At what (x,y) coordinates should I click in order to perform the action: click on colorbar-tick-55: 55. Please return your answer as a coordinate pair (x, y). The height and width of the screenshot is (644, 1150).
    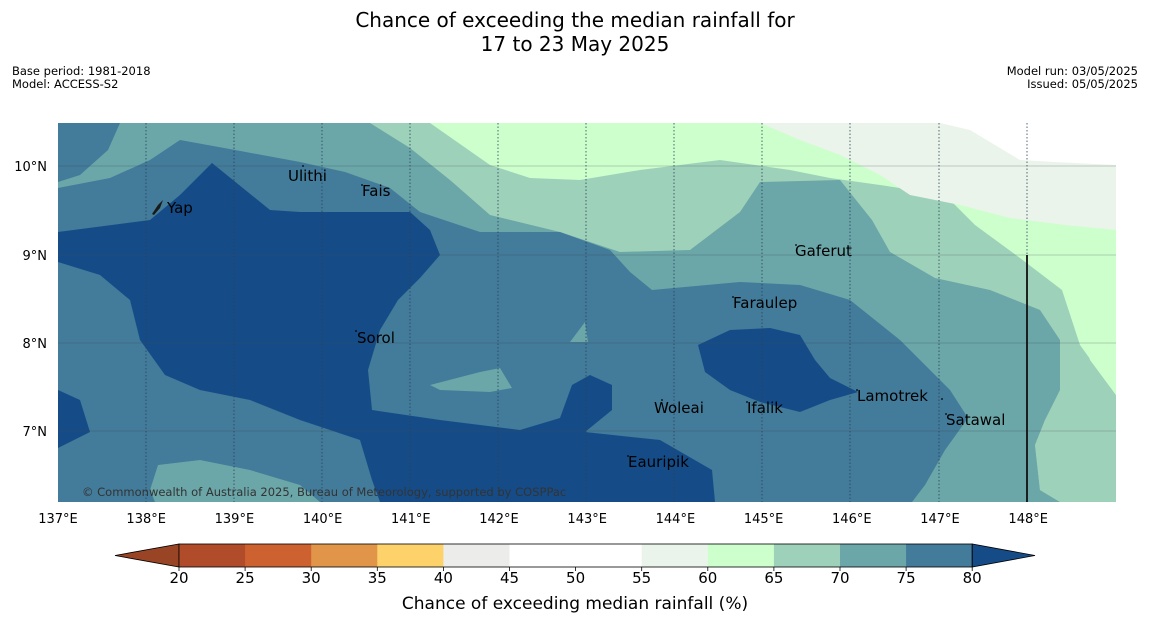
    Looking at the image, I should click on (641, 578).